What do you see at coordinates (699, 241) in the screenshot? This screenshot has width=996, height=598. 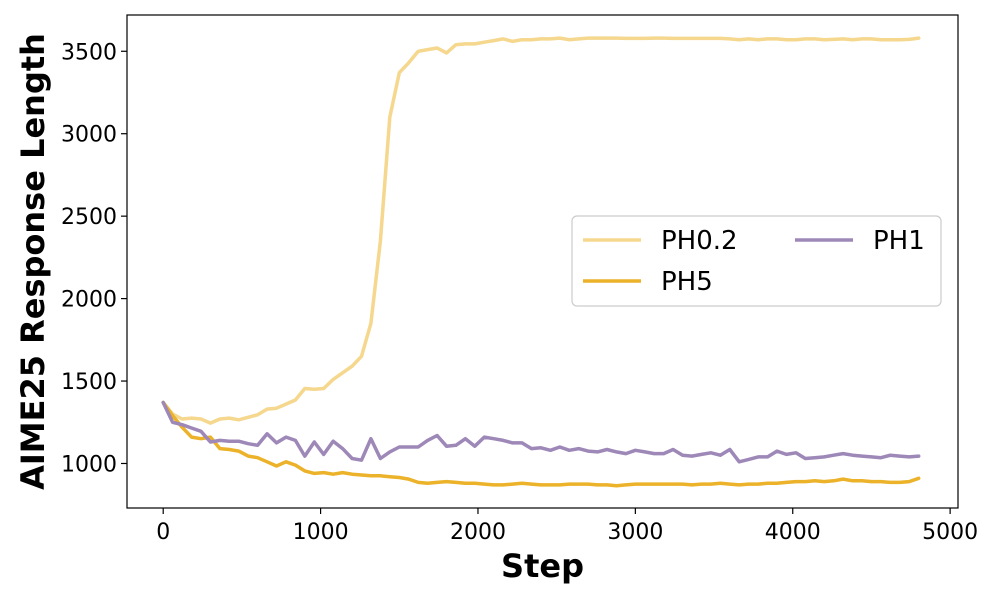 I see `legend-label: PH0.2` at bounding box center [699, 241].